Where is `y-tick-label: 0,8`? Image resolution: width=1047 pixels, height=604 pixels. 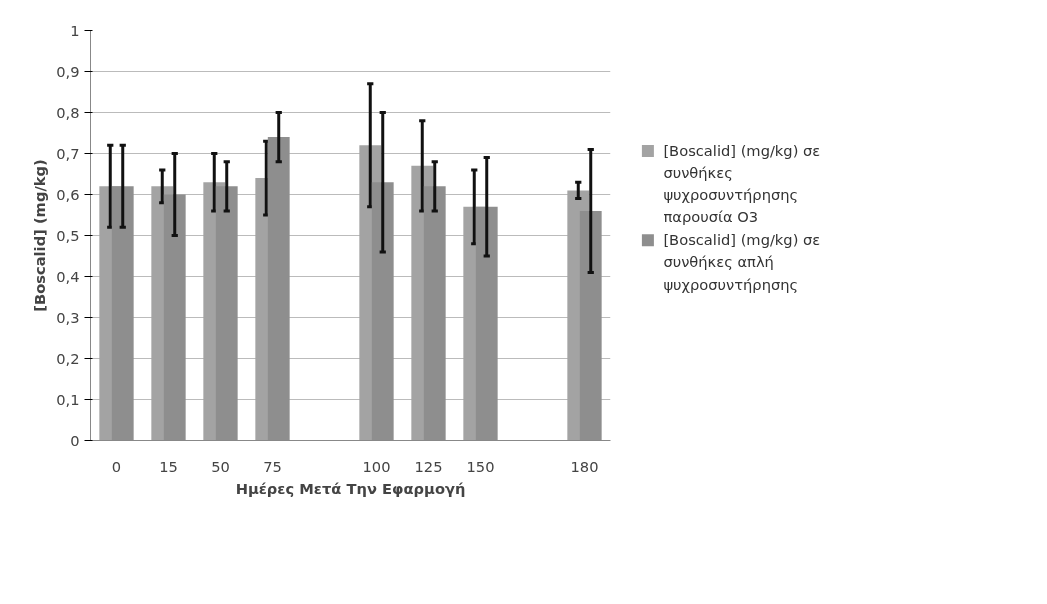
y-tick-label: 0,8 is located at coordinates (68, 112).